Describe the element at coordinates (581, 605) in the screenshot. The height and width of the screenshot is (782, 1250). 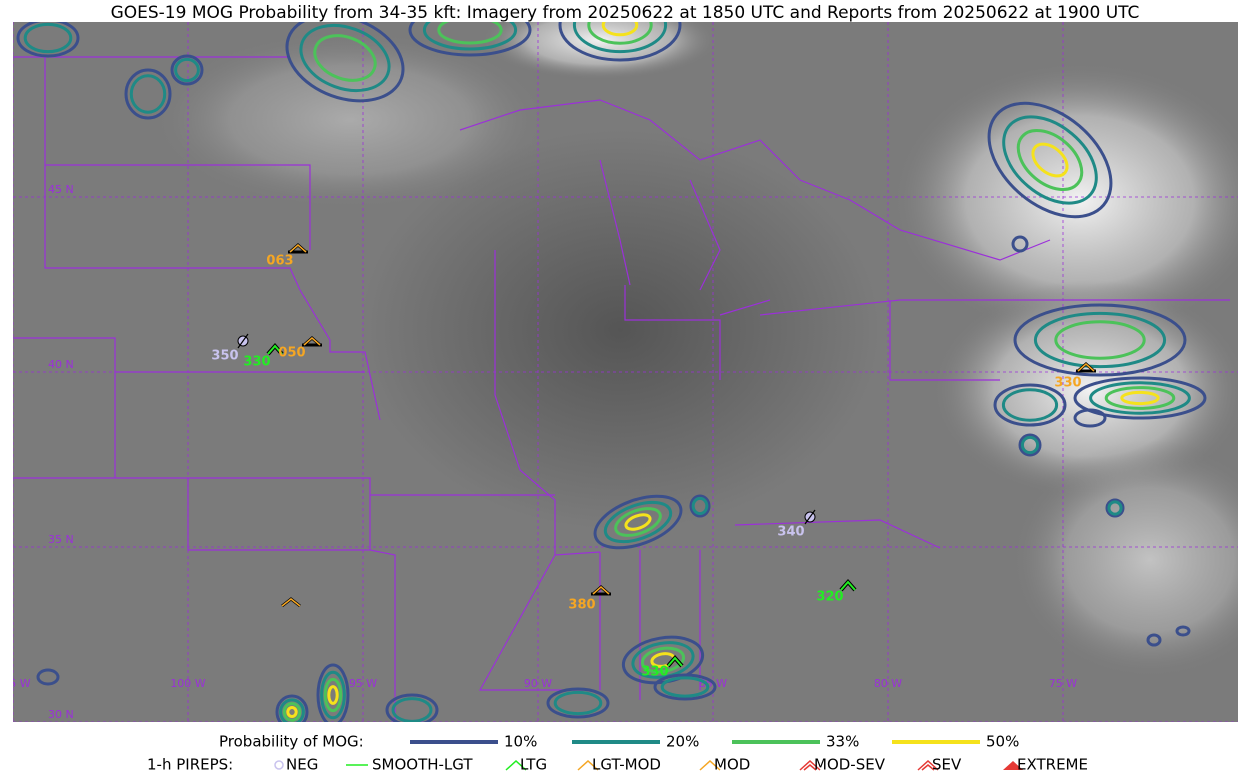
I see `pirep-label: 380` at that location.